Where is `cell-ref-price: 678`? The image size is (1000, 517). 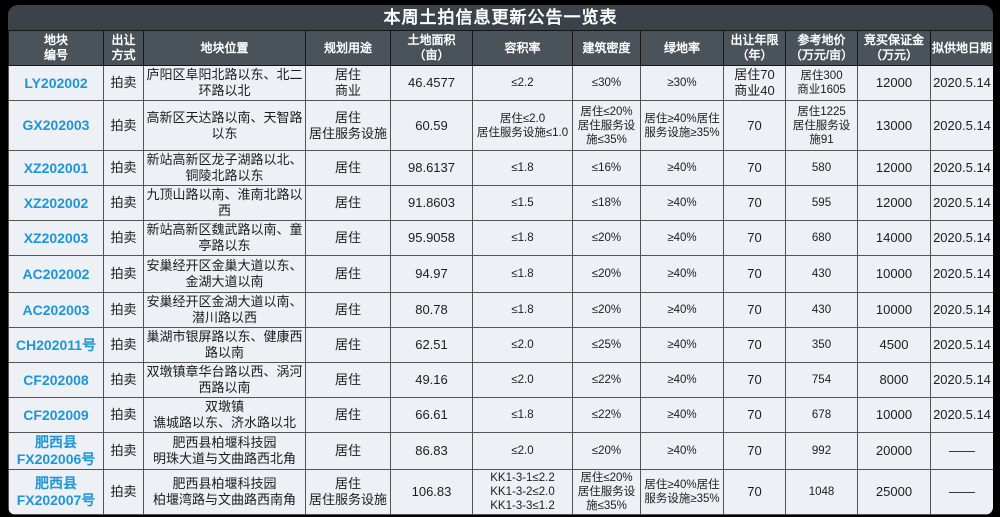
cell-ref-price: 678 is located at coordinates (821, 415).